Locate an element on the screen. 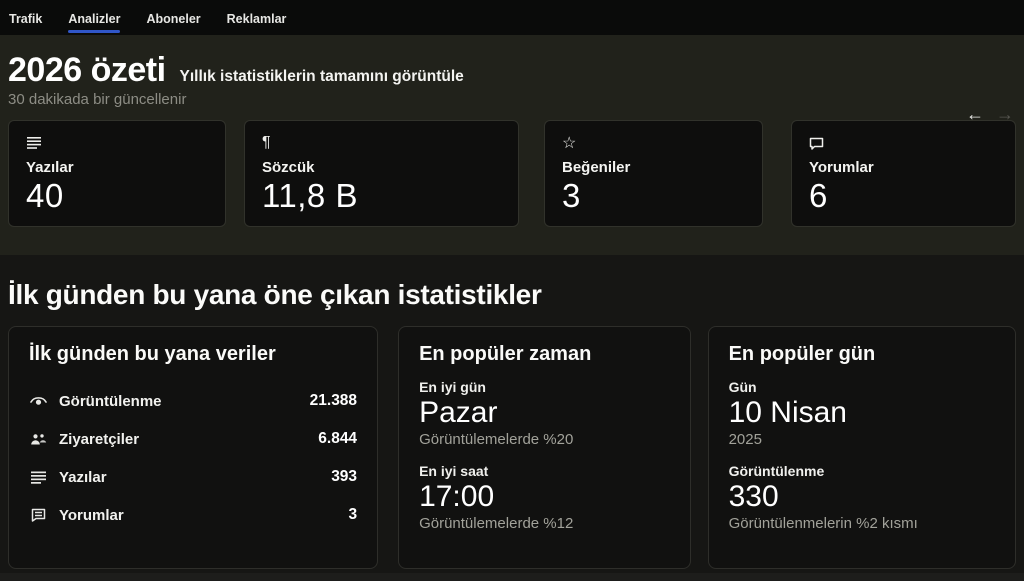 The image size is (1024, 581). tab-reklamlar: Reklamlar is located at coordinates (257, 17).